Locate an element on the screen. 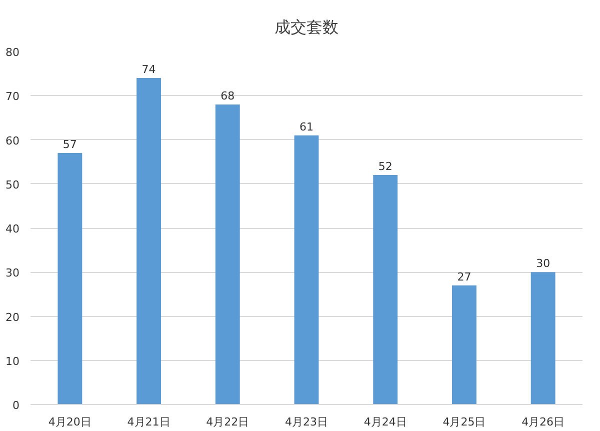 The height and width of the screenshot is (431, 600). data-label: 74 is located at coordinates (149, 69).